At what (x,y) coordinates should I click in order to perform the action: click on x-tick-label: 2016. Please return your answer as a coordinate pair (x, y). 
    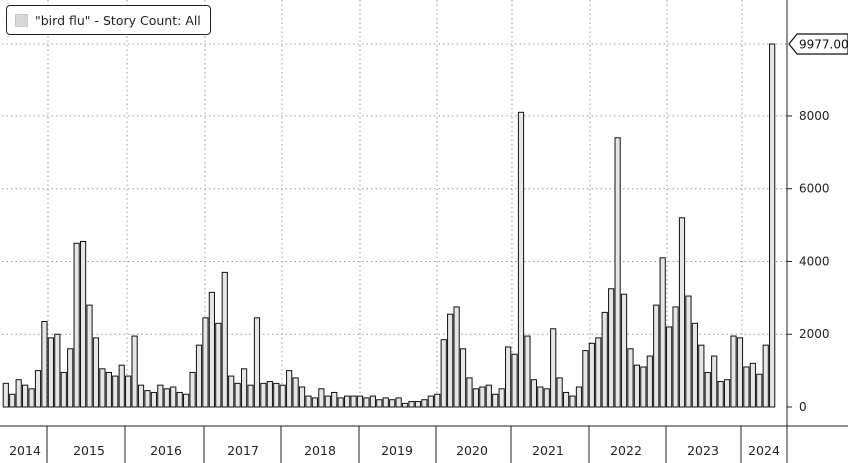
    Looking at the image, I should click on (166, 450).